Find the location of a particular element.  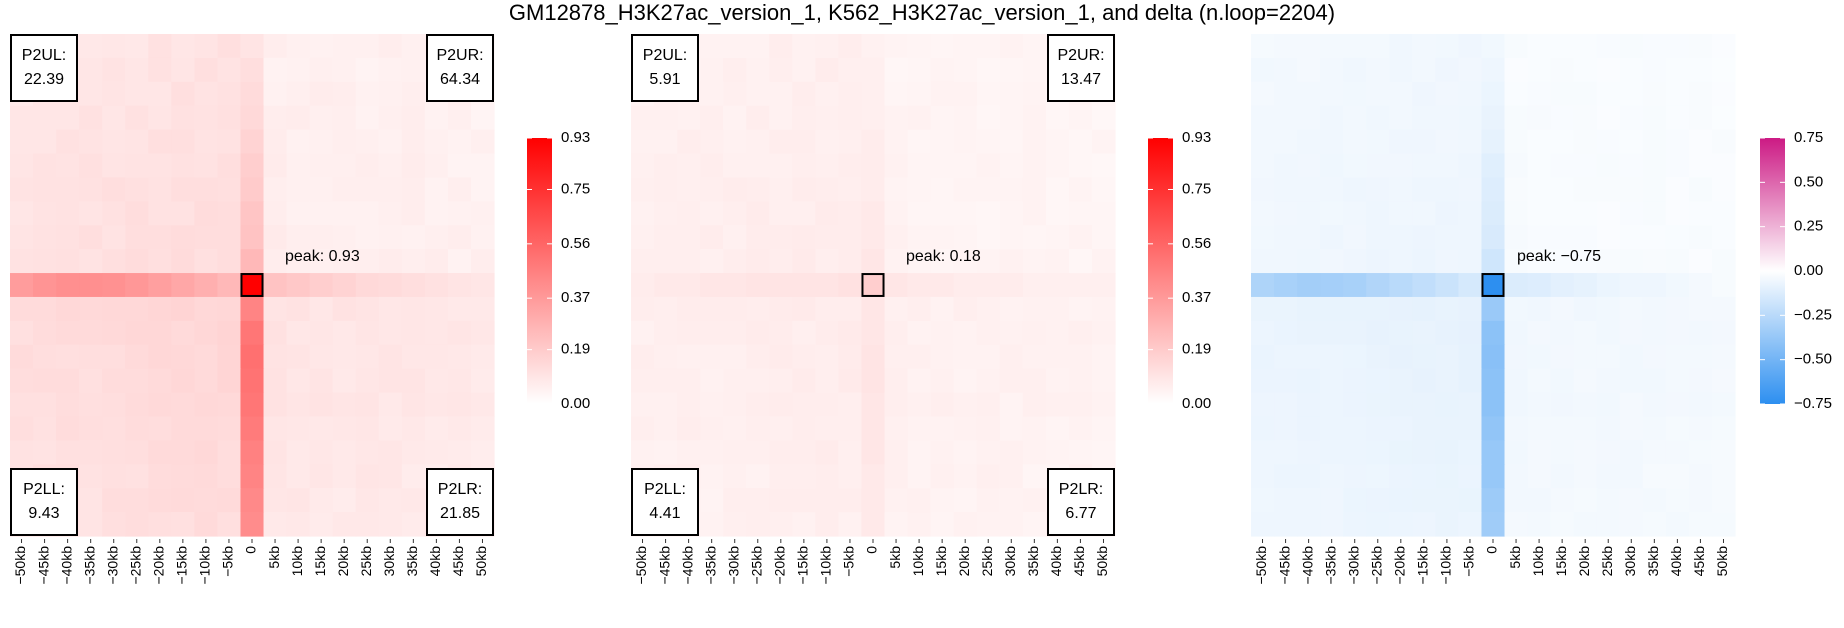

x-tick-label: −10kb is located at coordinates (205, 565).